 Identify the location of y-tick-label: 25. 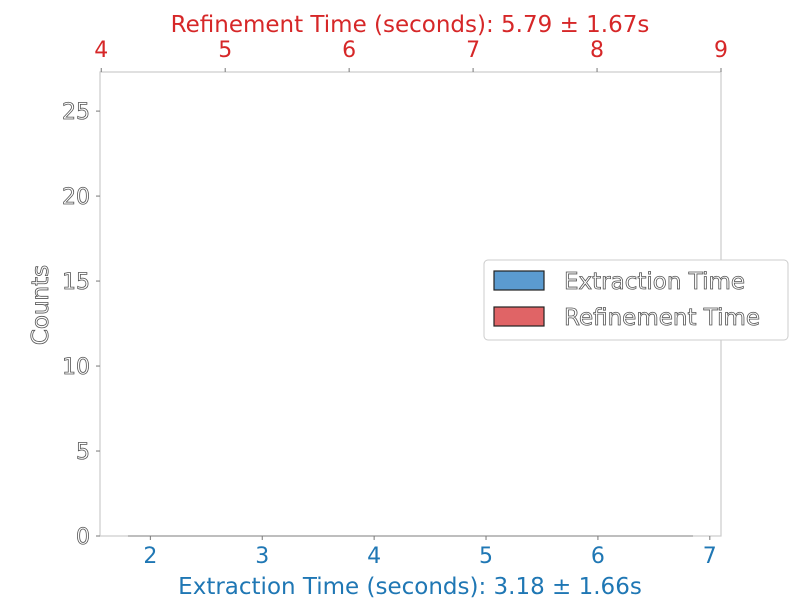
(76, 112).